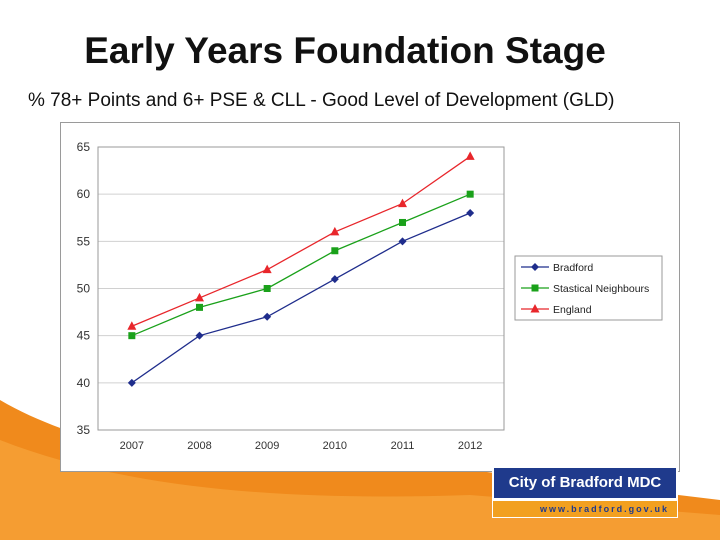 This screenshot has height=540, width=720. Describe the element at coordinates (84, 147) in the screenshot. I see `y-tick-label: 65` at that location.